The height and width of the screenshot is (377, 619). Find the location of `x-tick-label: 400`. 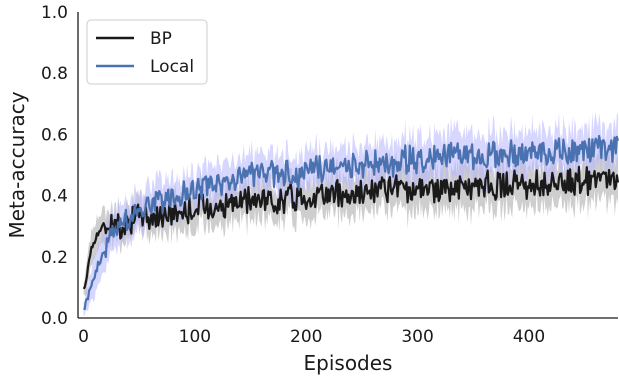

x-tick-label: 400 is located at coordinates (529, 337).